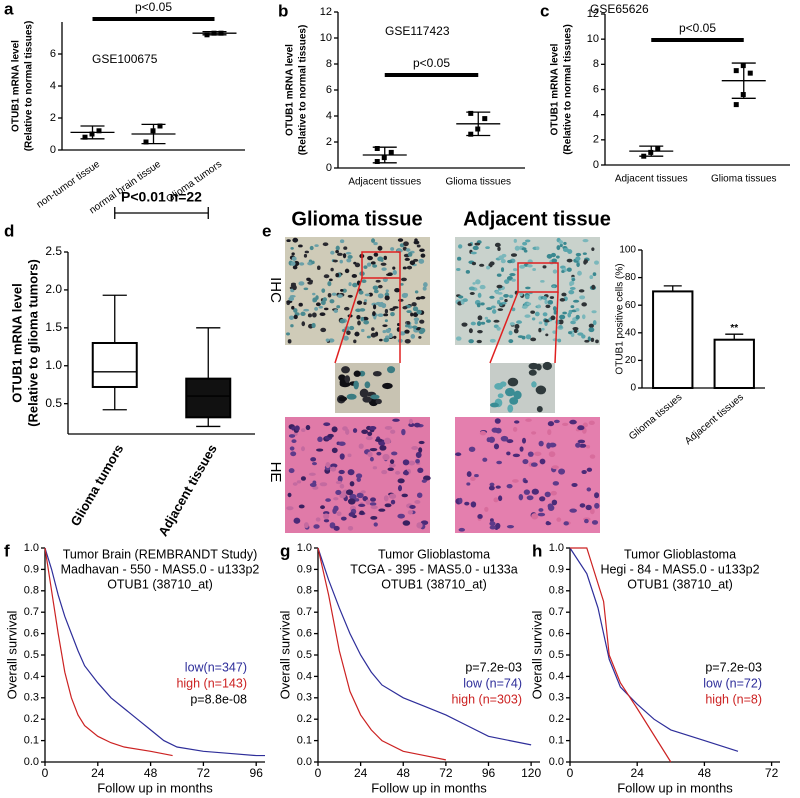 The width and height of the screenshot is (800, 798). What do you see at coordinates (431, 63) in the screenshot?
I see `significance-label: p<0.05` at bounding box center [431, 63].